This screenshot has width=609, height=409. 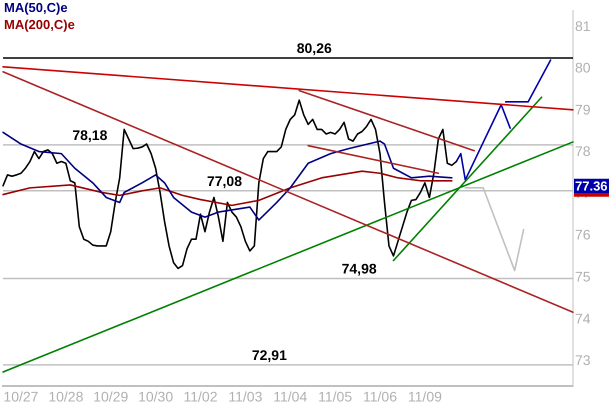 I want to click on x-tick-label: 11/03, so click(x=245, y=396).